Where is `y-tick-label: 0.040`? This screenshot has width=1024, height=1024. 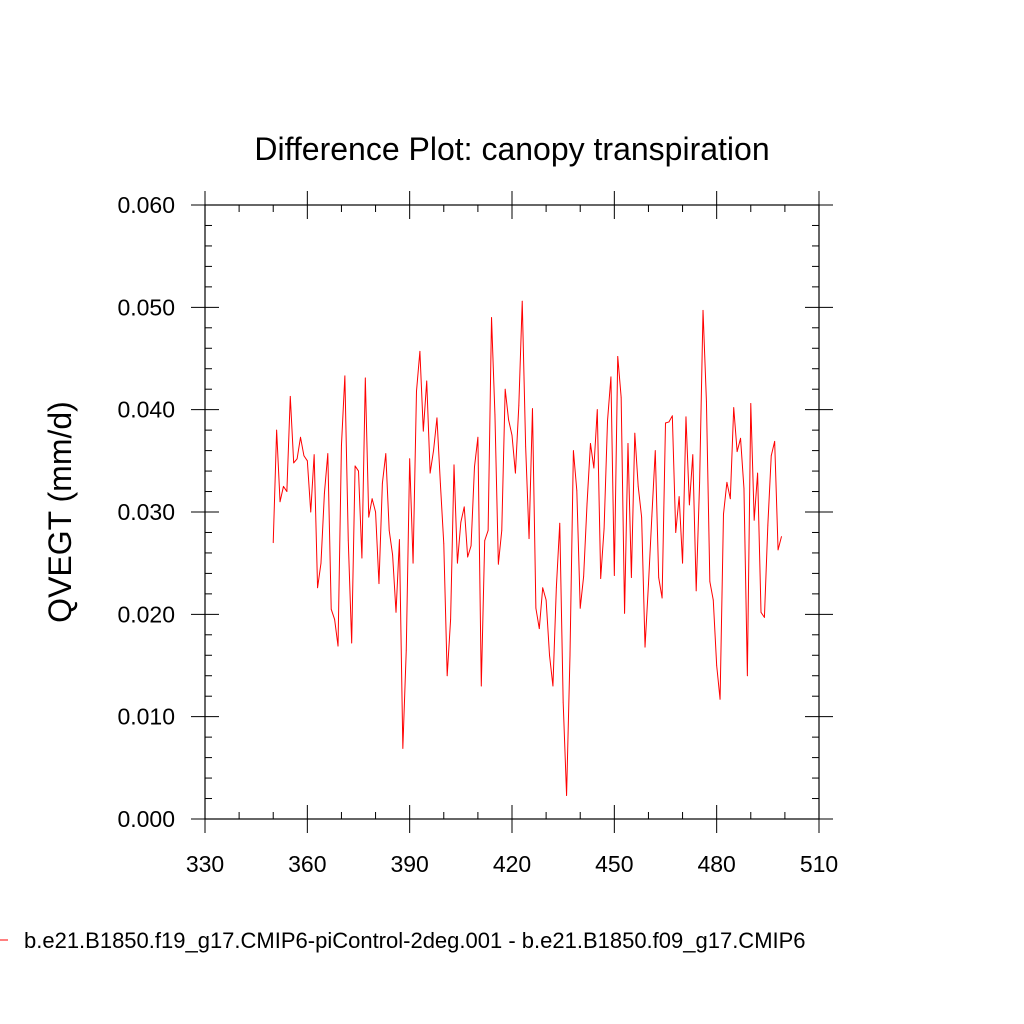 y-tick-label: 0.040 is located at coordinates (146, 410).